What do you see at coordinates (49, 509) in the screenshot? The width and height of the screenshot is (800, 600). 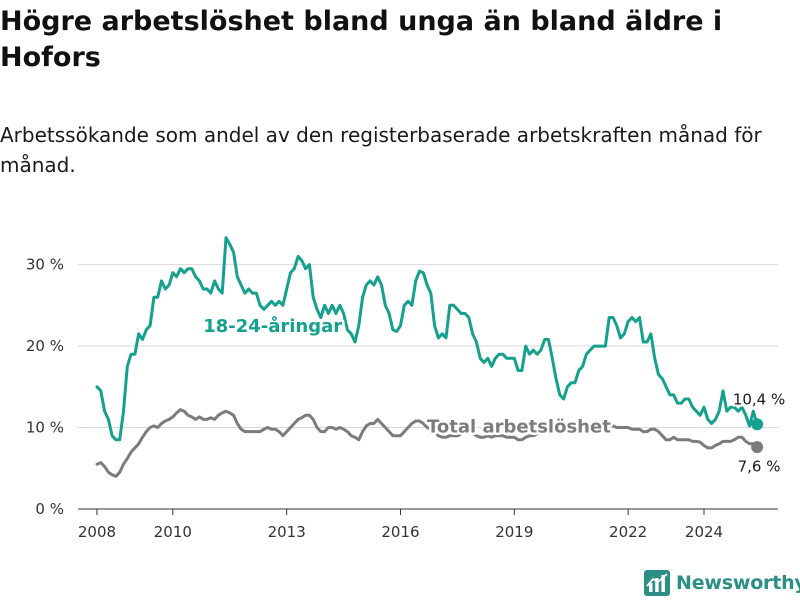 I see `y-tick-label: 0 %` at bounding box center [49, 509].